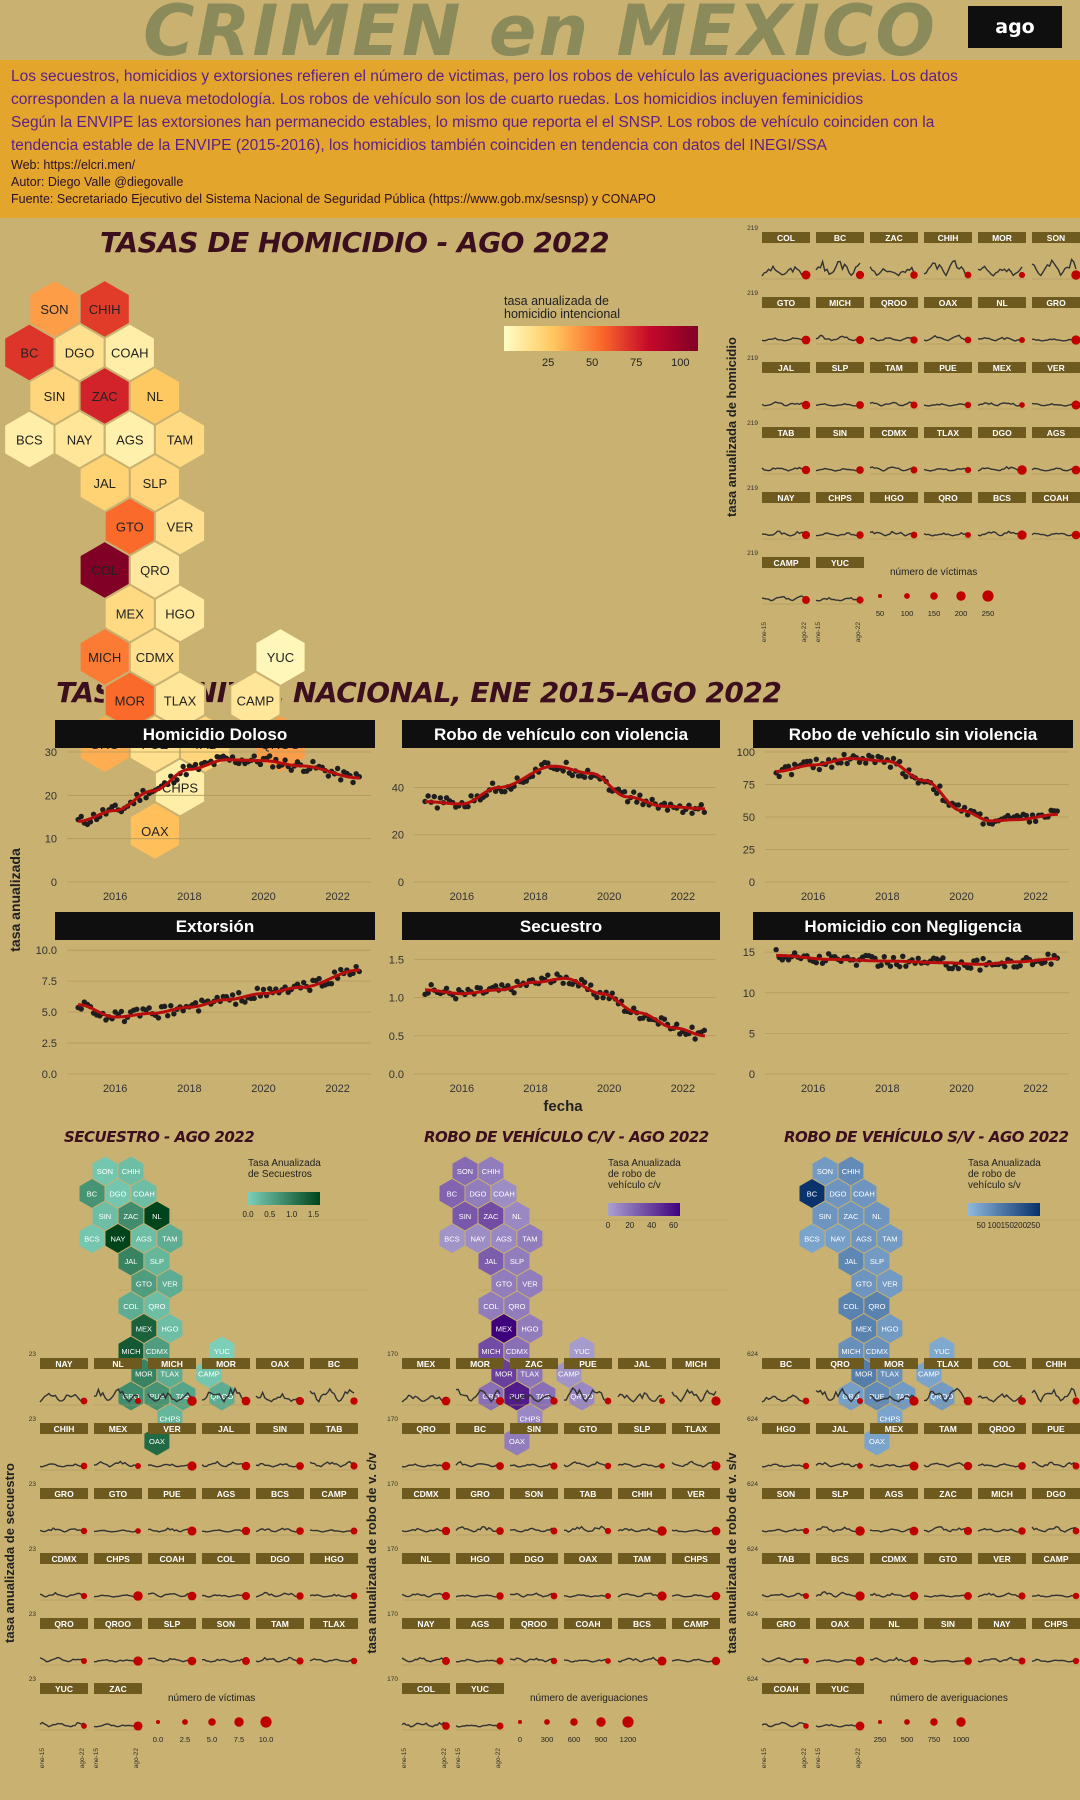  I want to click on panel-label: NL, so click(893, 1624).